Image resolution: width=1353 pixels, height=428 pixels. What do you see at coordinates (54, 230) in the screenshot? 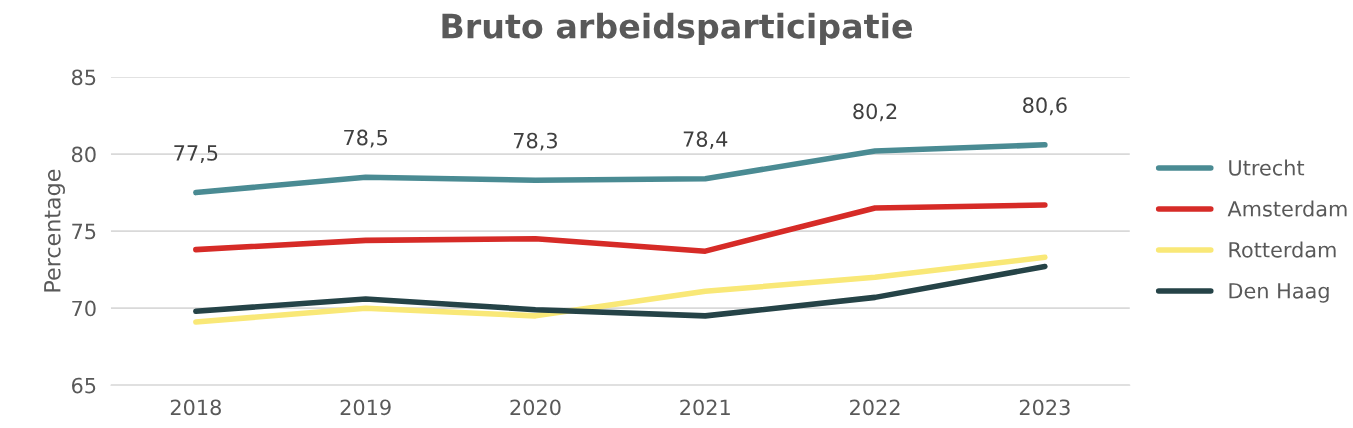
I see `y-axis-title: Percentage` at bounding box center [54, 230].